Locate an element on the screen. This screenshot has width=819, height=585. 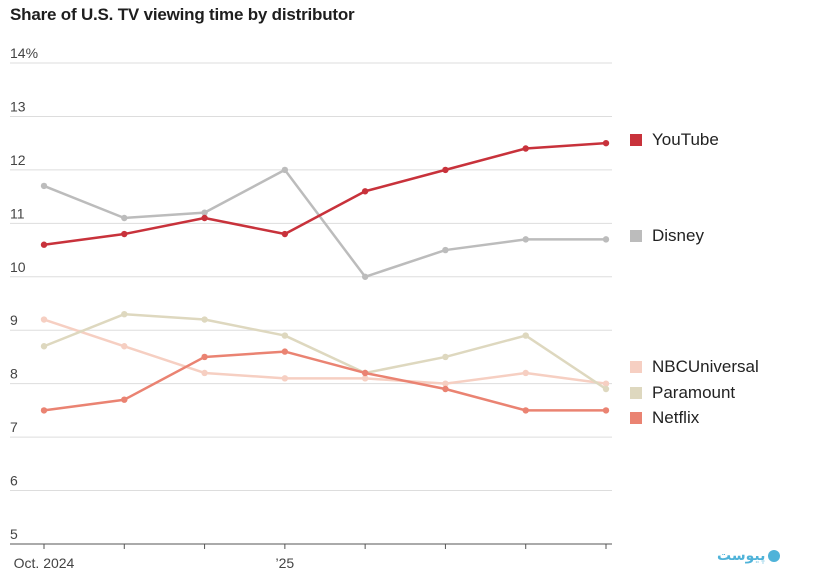
legend-item-paramount: Paramount is located at coordinates (682, 393).